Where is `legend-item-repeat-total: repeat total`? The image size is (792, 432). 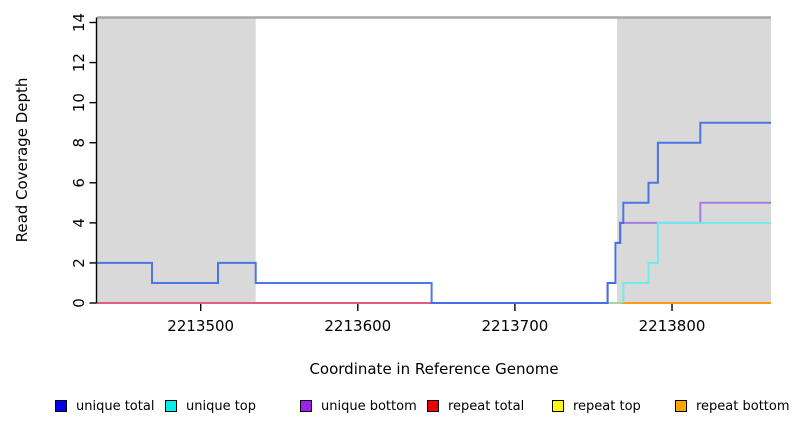 legend-item-repeat-total: repeat total is located at coordinates (475, 406).